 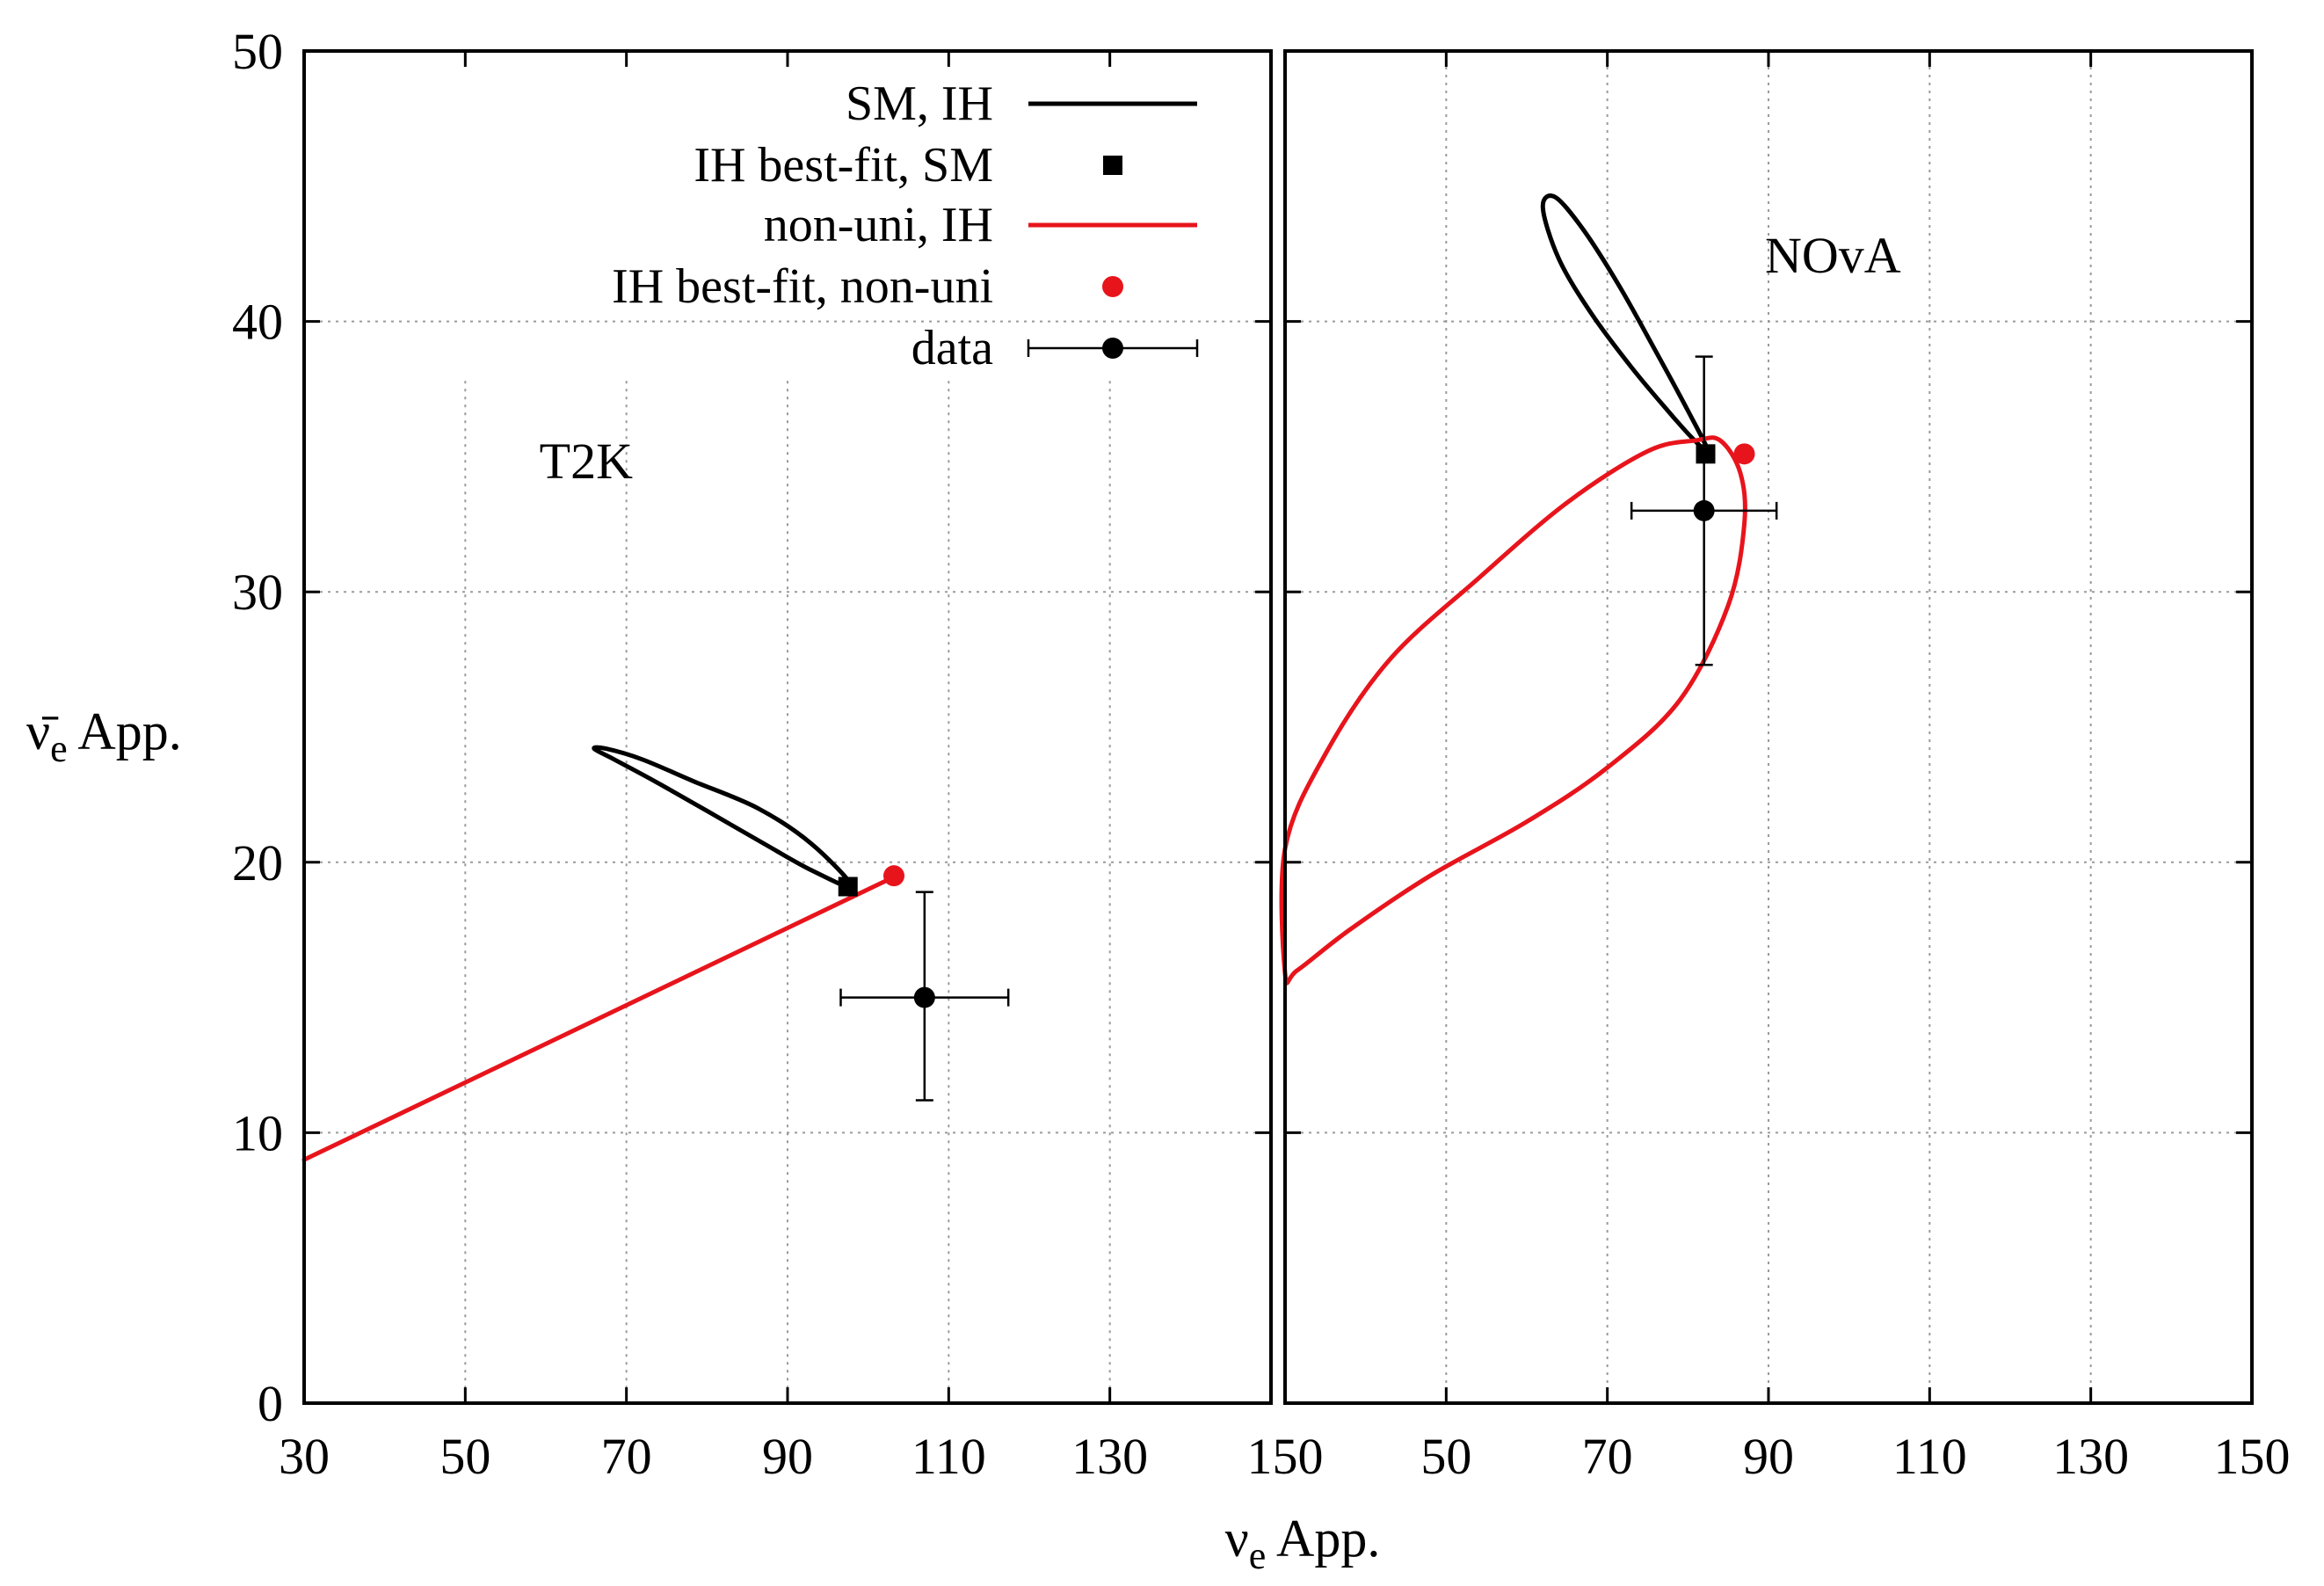 I want to click on panel-t2k-y-tick-label: 30, so click(x=257, y=592).